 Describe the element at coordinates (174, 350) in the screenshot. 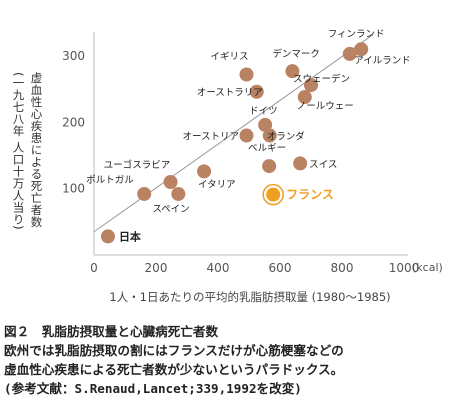

I see `caption-line-1: 欧州では乳脂肪摂取の割にはフランスだけが心筋梗塞などの` at that location.